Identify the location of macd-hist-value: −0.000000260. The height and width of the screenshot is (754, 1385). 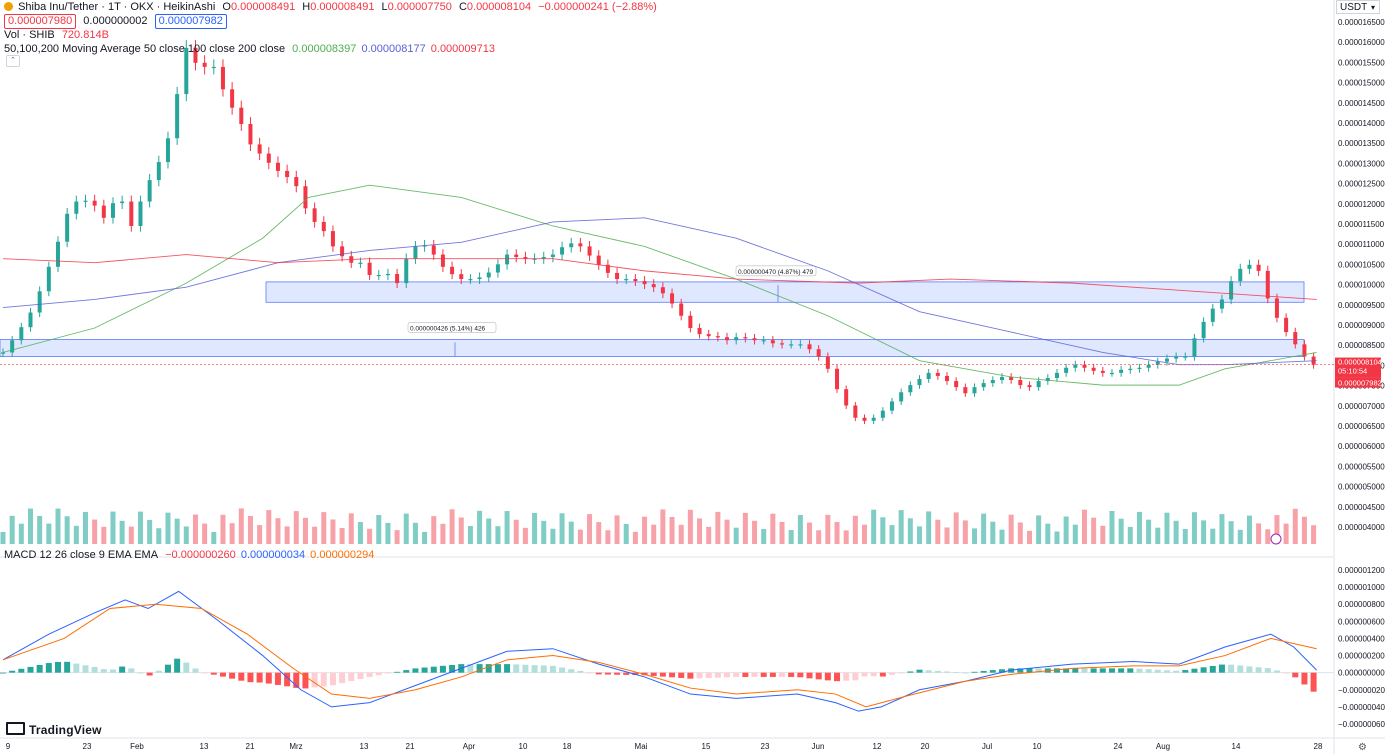
(200, 555).